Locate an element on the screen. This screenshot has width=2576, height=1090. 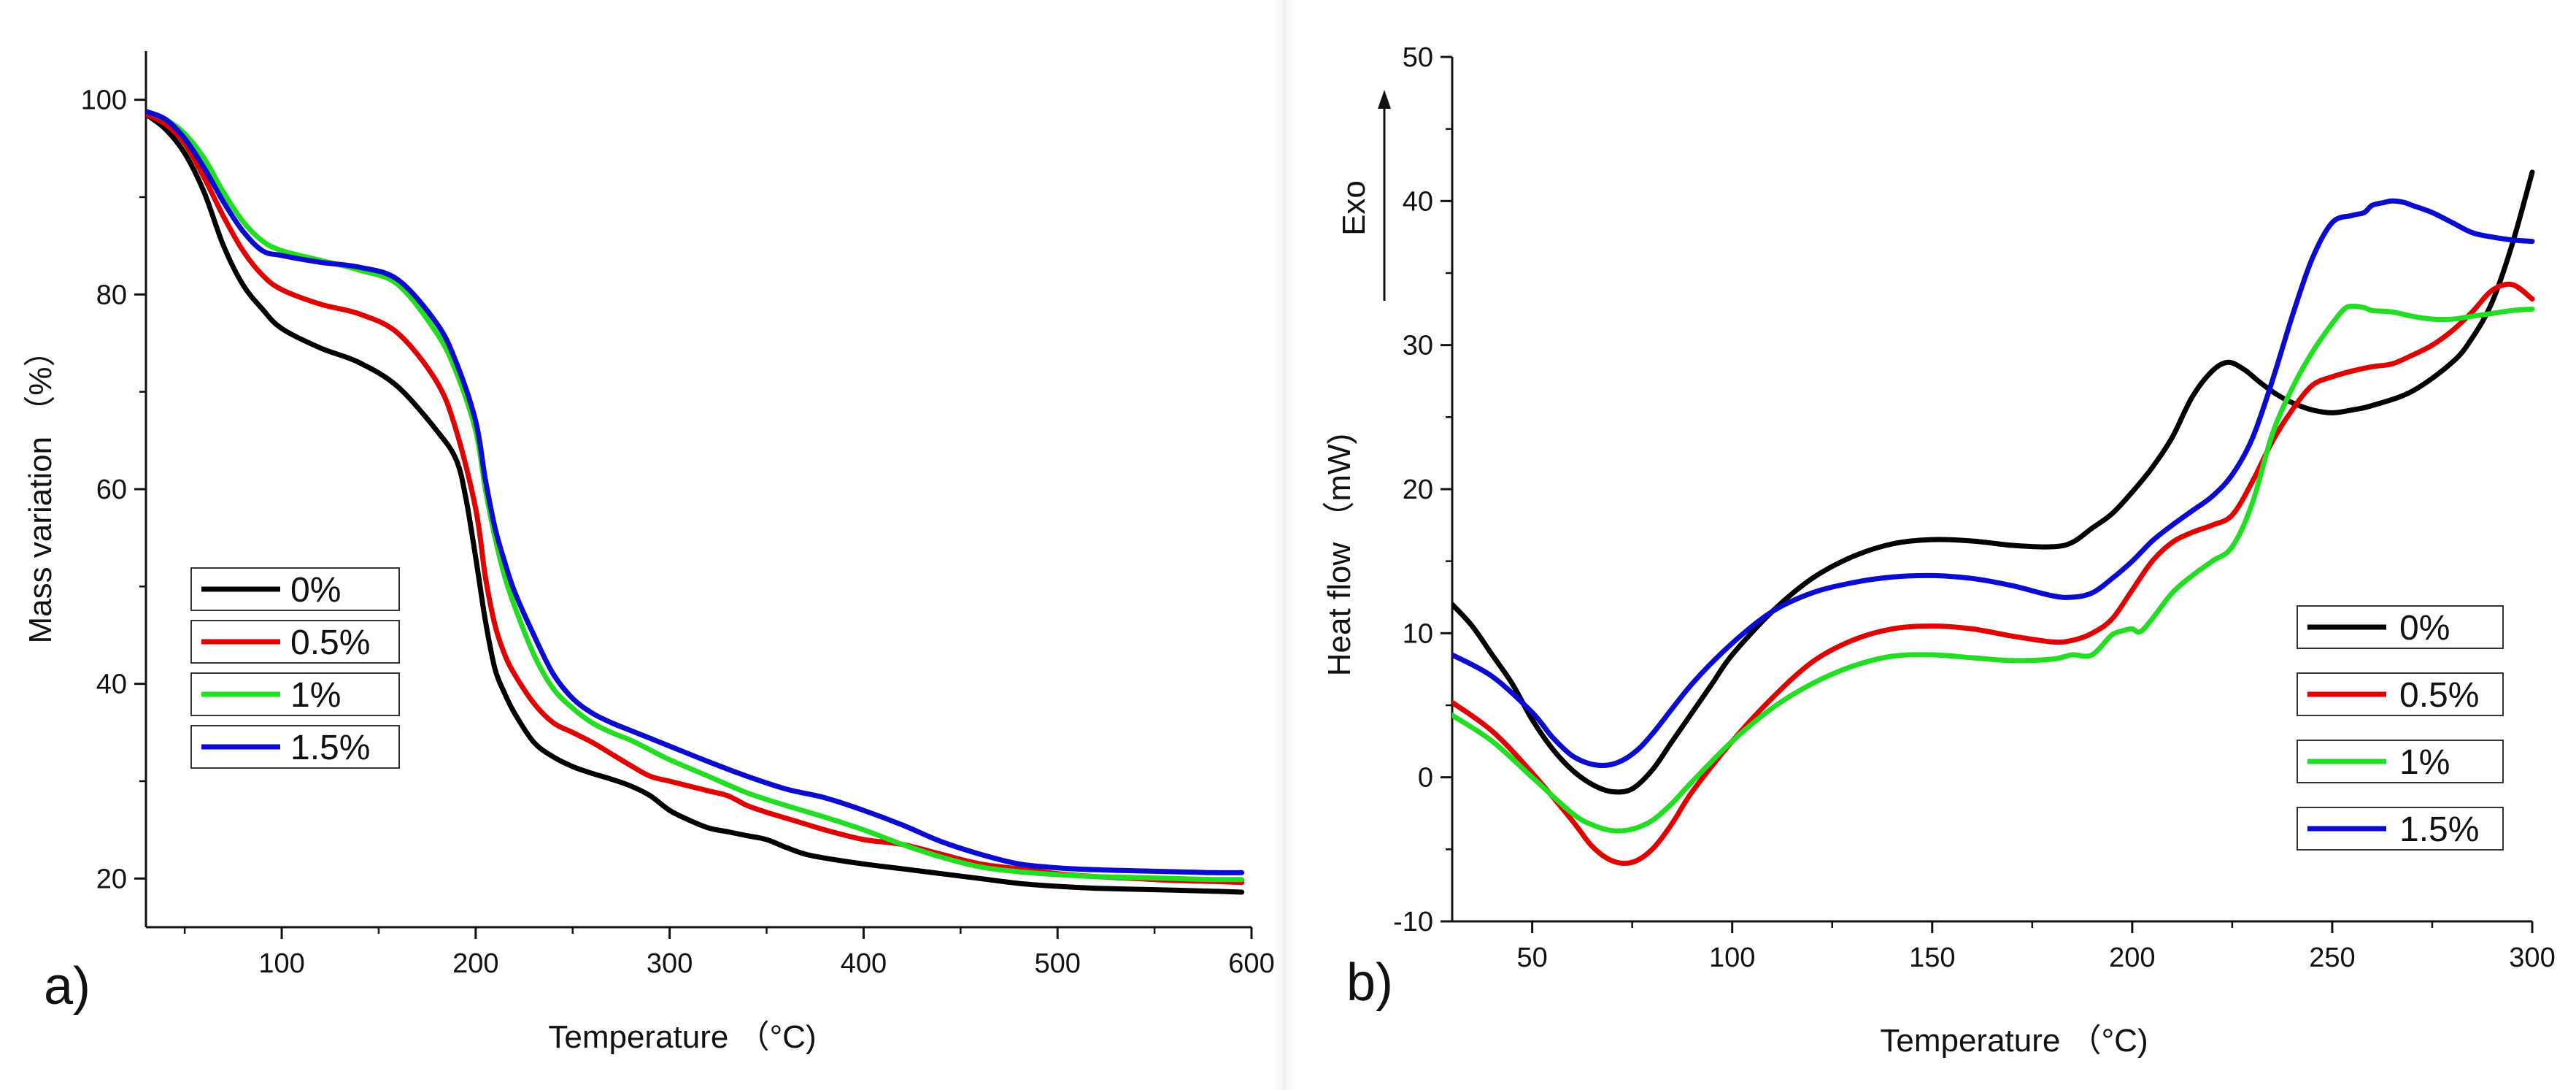
y-tick-label: 50 is located at coordinates (1418, 57).